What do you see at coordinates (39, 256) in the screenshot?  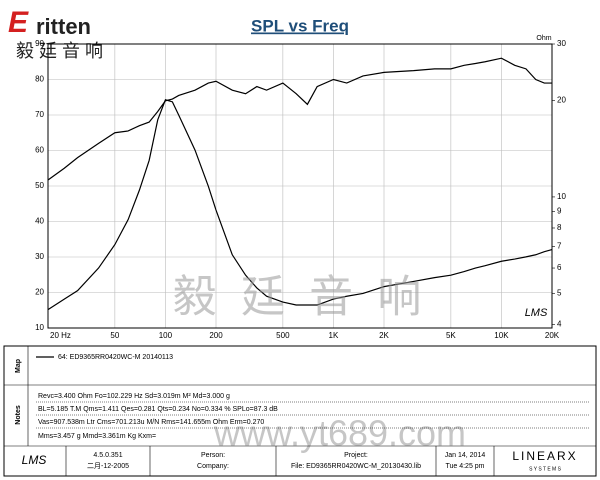 I see `y-tick-label: 30` at bounding box center [39, 256].